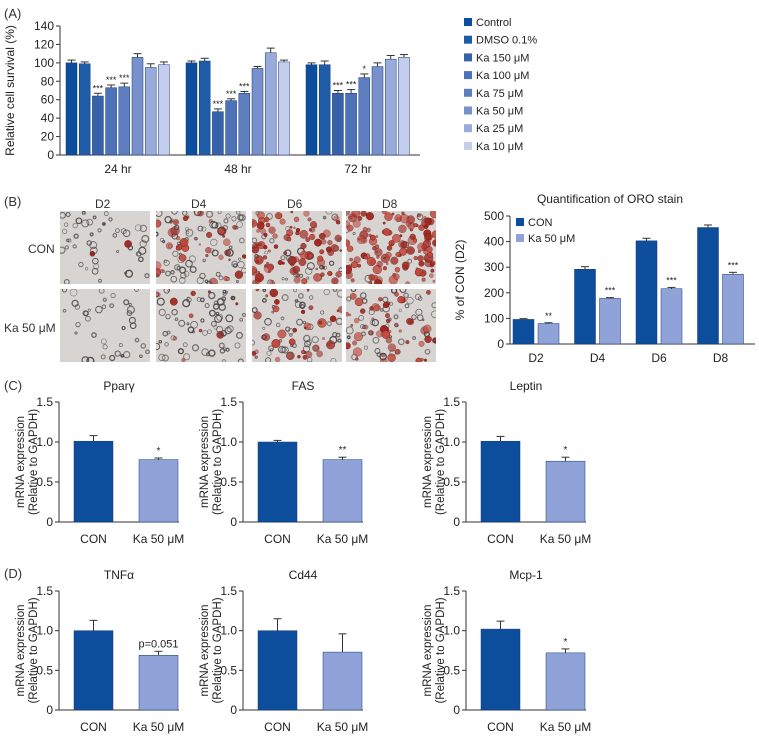 Image resolution: width=759 pixels, height=744 pixels. Describe the element at coordinates (460, 280) in the screenshot. I see `chart-b-ylabel: % of CON (D2)` at that location.